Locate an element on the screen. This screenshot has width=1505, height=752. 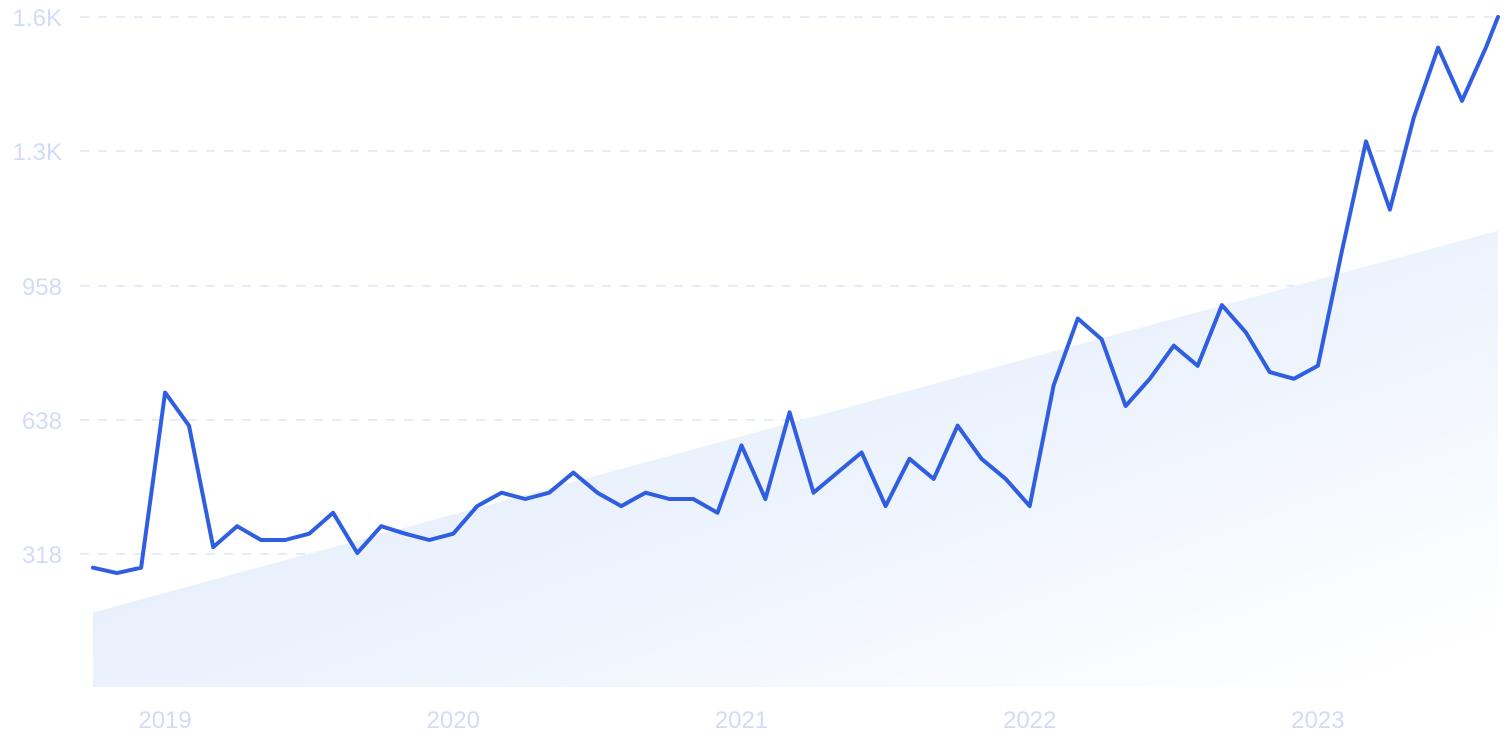
y-axis-tick-labels: 318 638 958 1.3K 1.6K is located at coordinates (37, 287).